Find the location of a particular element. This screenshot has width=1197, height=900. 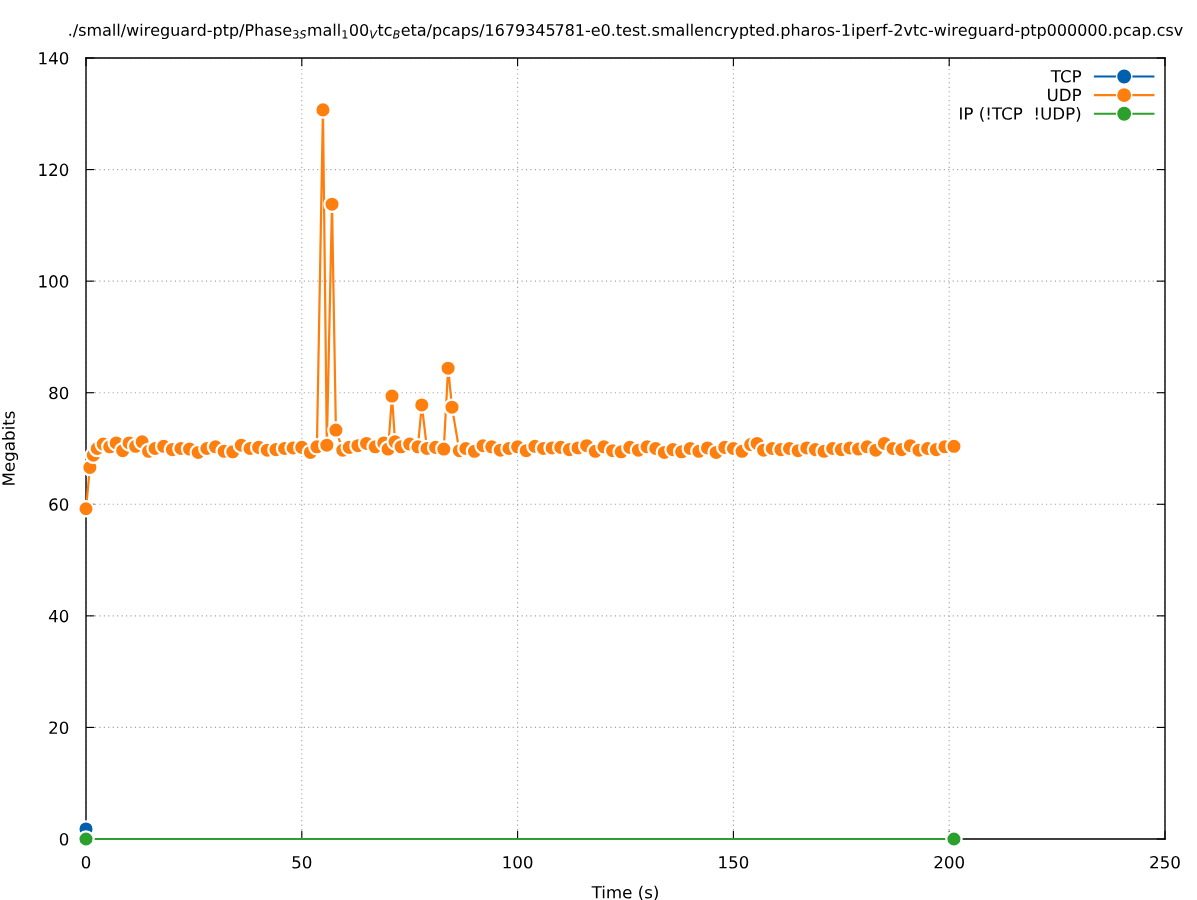

y-tick-label: 0 is located at coordinates (64, 839).